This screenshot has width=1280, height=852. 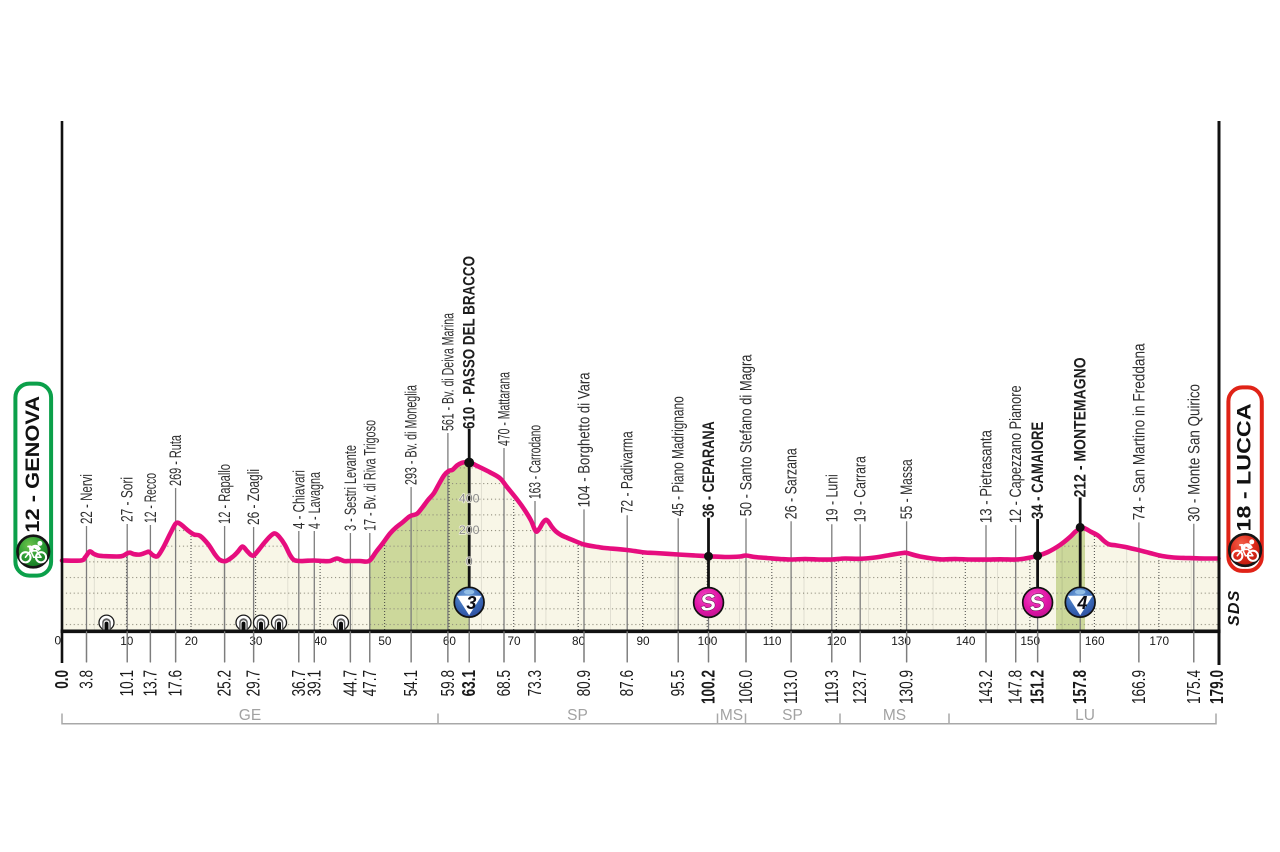 What do you see at coordinates (471, 603) in the screenshot?
I see `svg-text: 3` at bounding box center [471, 603].